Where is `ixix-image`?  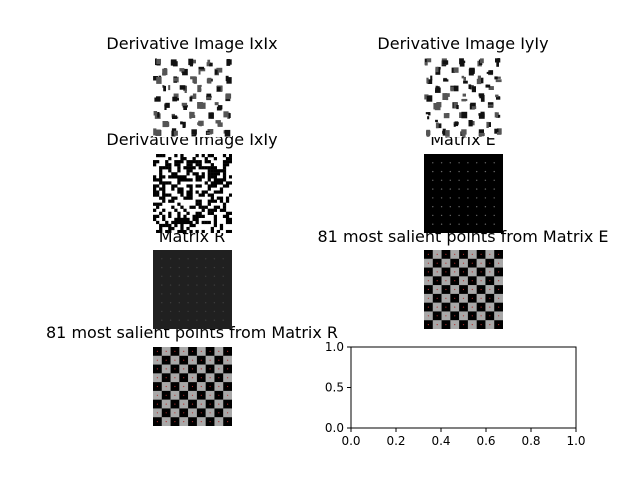 ixix-image is located at coordinates (192, 97).